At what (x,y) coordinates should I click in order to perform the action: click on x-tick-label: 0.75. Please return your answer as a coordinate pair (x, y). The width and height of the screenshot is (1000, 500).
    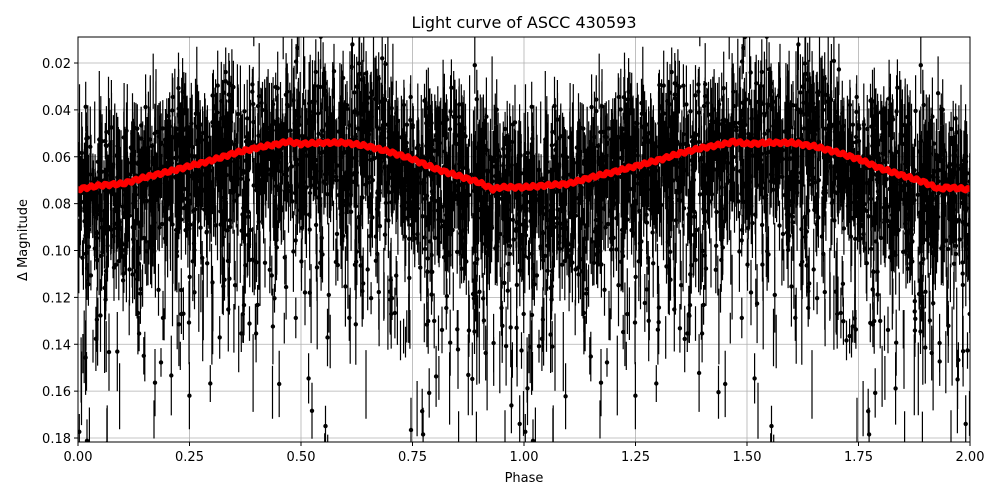
    Looking at the image, I should click on (412, 457).